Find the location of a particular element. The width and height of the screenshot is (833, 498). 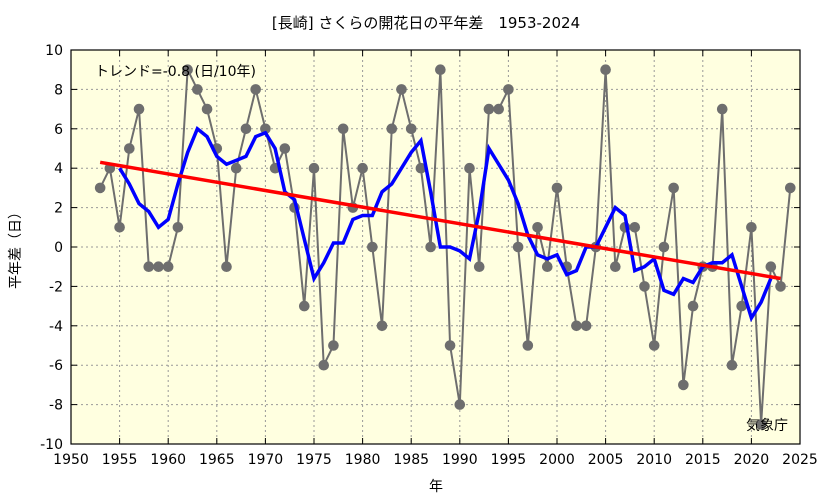

chart-title: [長崎] さくらの開花日の平年差 1953-2024 is located at coordinates (426, 23).